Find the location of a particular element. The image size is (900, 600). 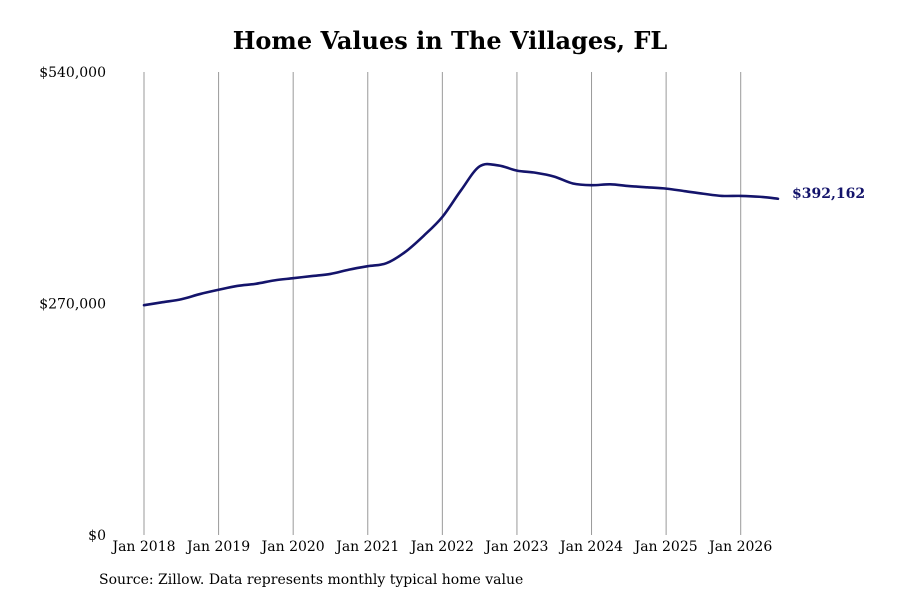

y-tick-label: $270,000 is located at coordinates (72, 305).